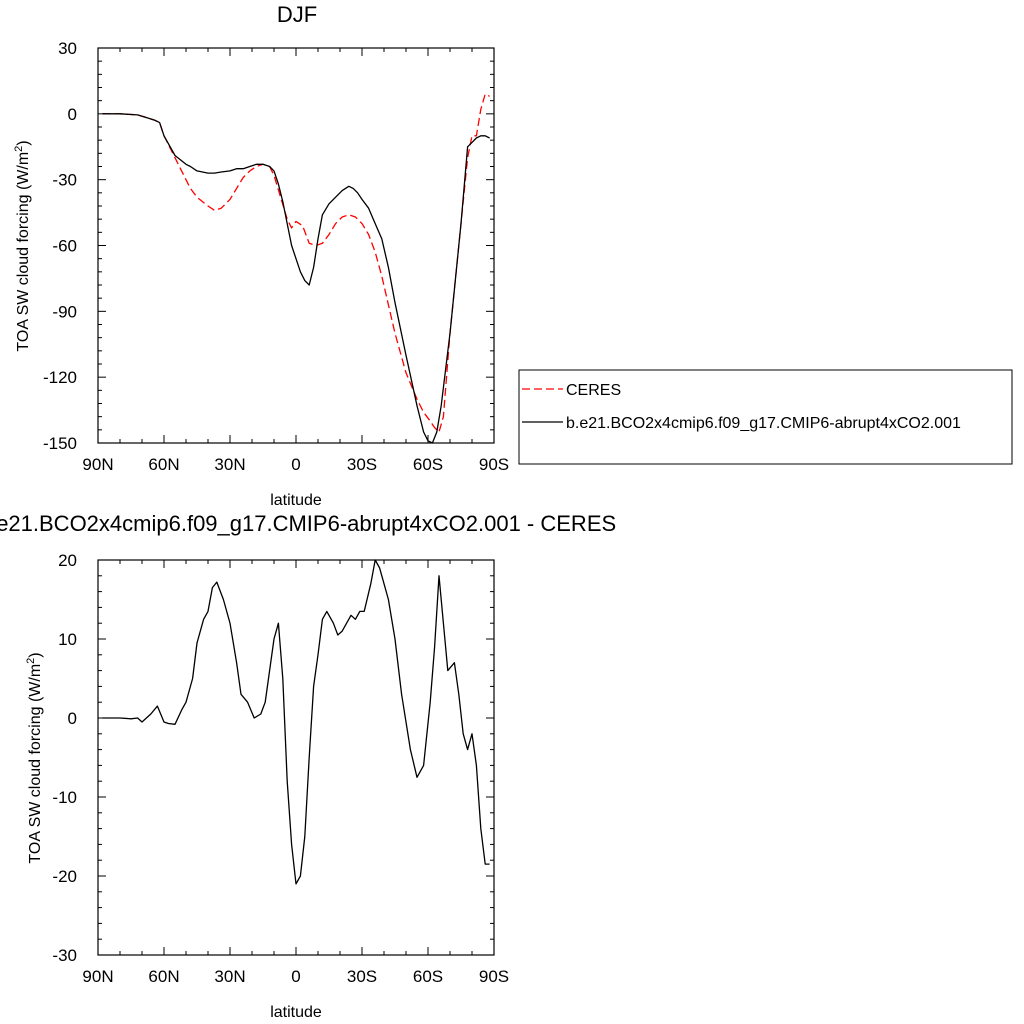 The height and width of the screenshot is (1024, 1024). What do you see at coordinates (67, 48) in the screenshot?
I see `top-panel-y-tick-label: 30` at bounding box center [67, 48].